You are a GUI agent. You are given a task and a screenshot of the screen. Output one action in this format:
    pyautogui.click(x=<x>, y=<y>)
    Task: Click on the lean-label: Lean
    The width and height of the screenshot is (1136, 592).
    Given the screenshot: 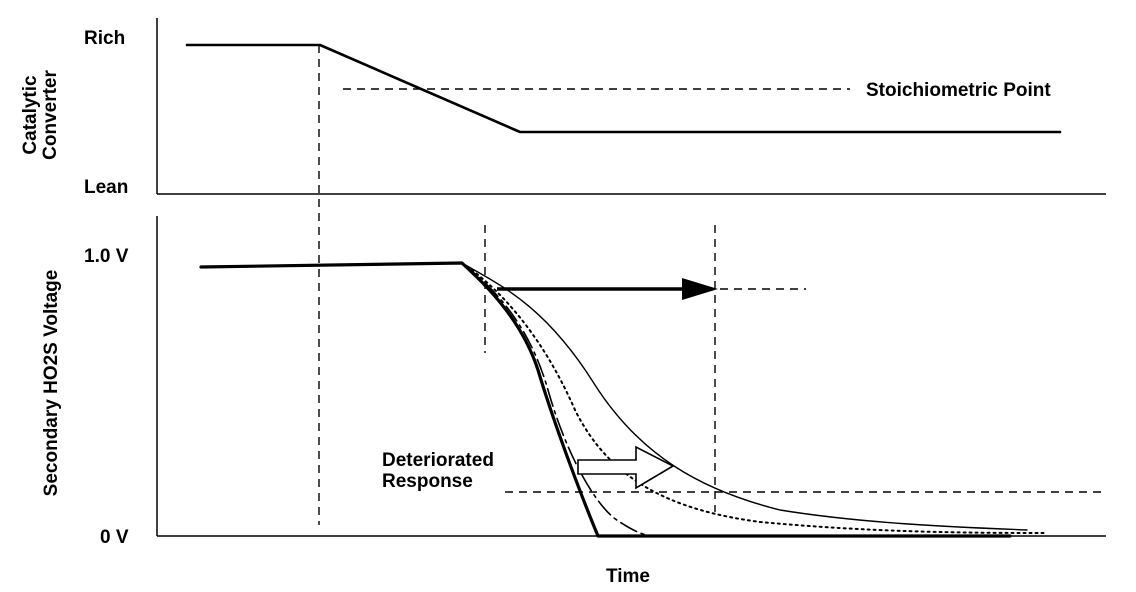 What is the action you would take?
    pyautogui.click(x=106, y=187)
    